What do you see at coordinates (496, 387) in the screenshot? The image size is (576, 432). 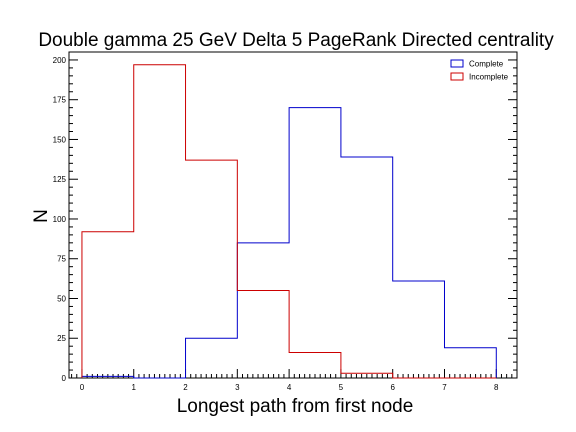 I see `x-tick-label: 8` at bounding box center [496, 387].